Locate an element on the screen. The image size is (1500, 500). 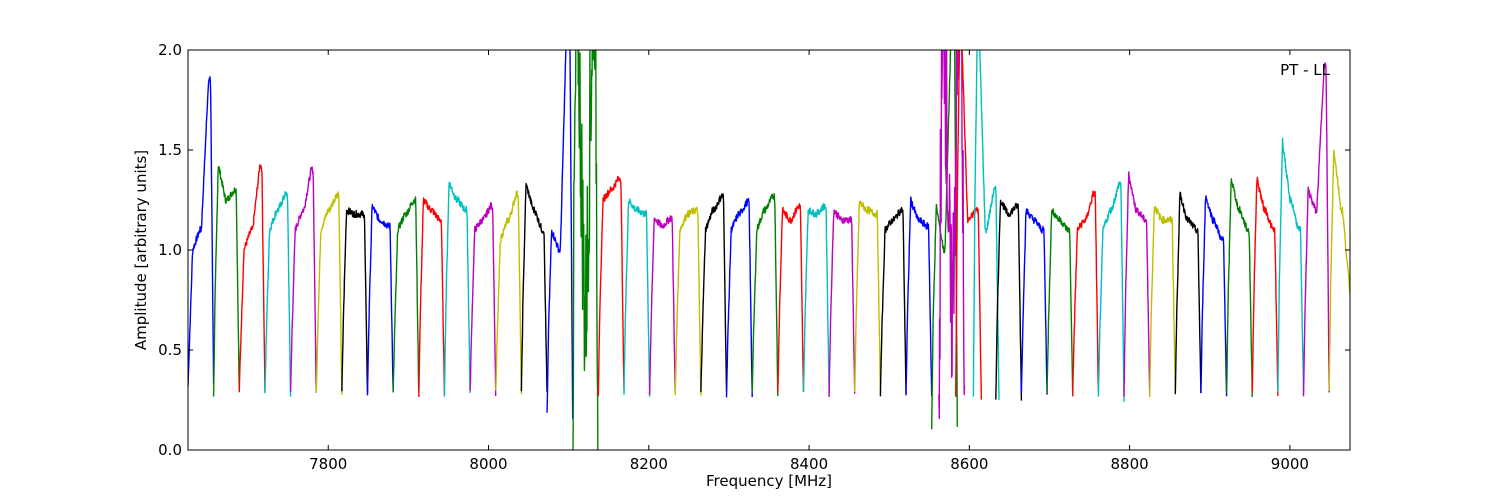
y-tick-label: 2.0 is located at coordinates (170, 50).